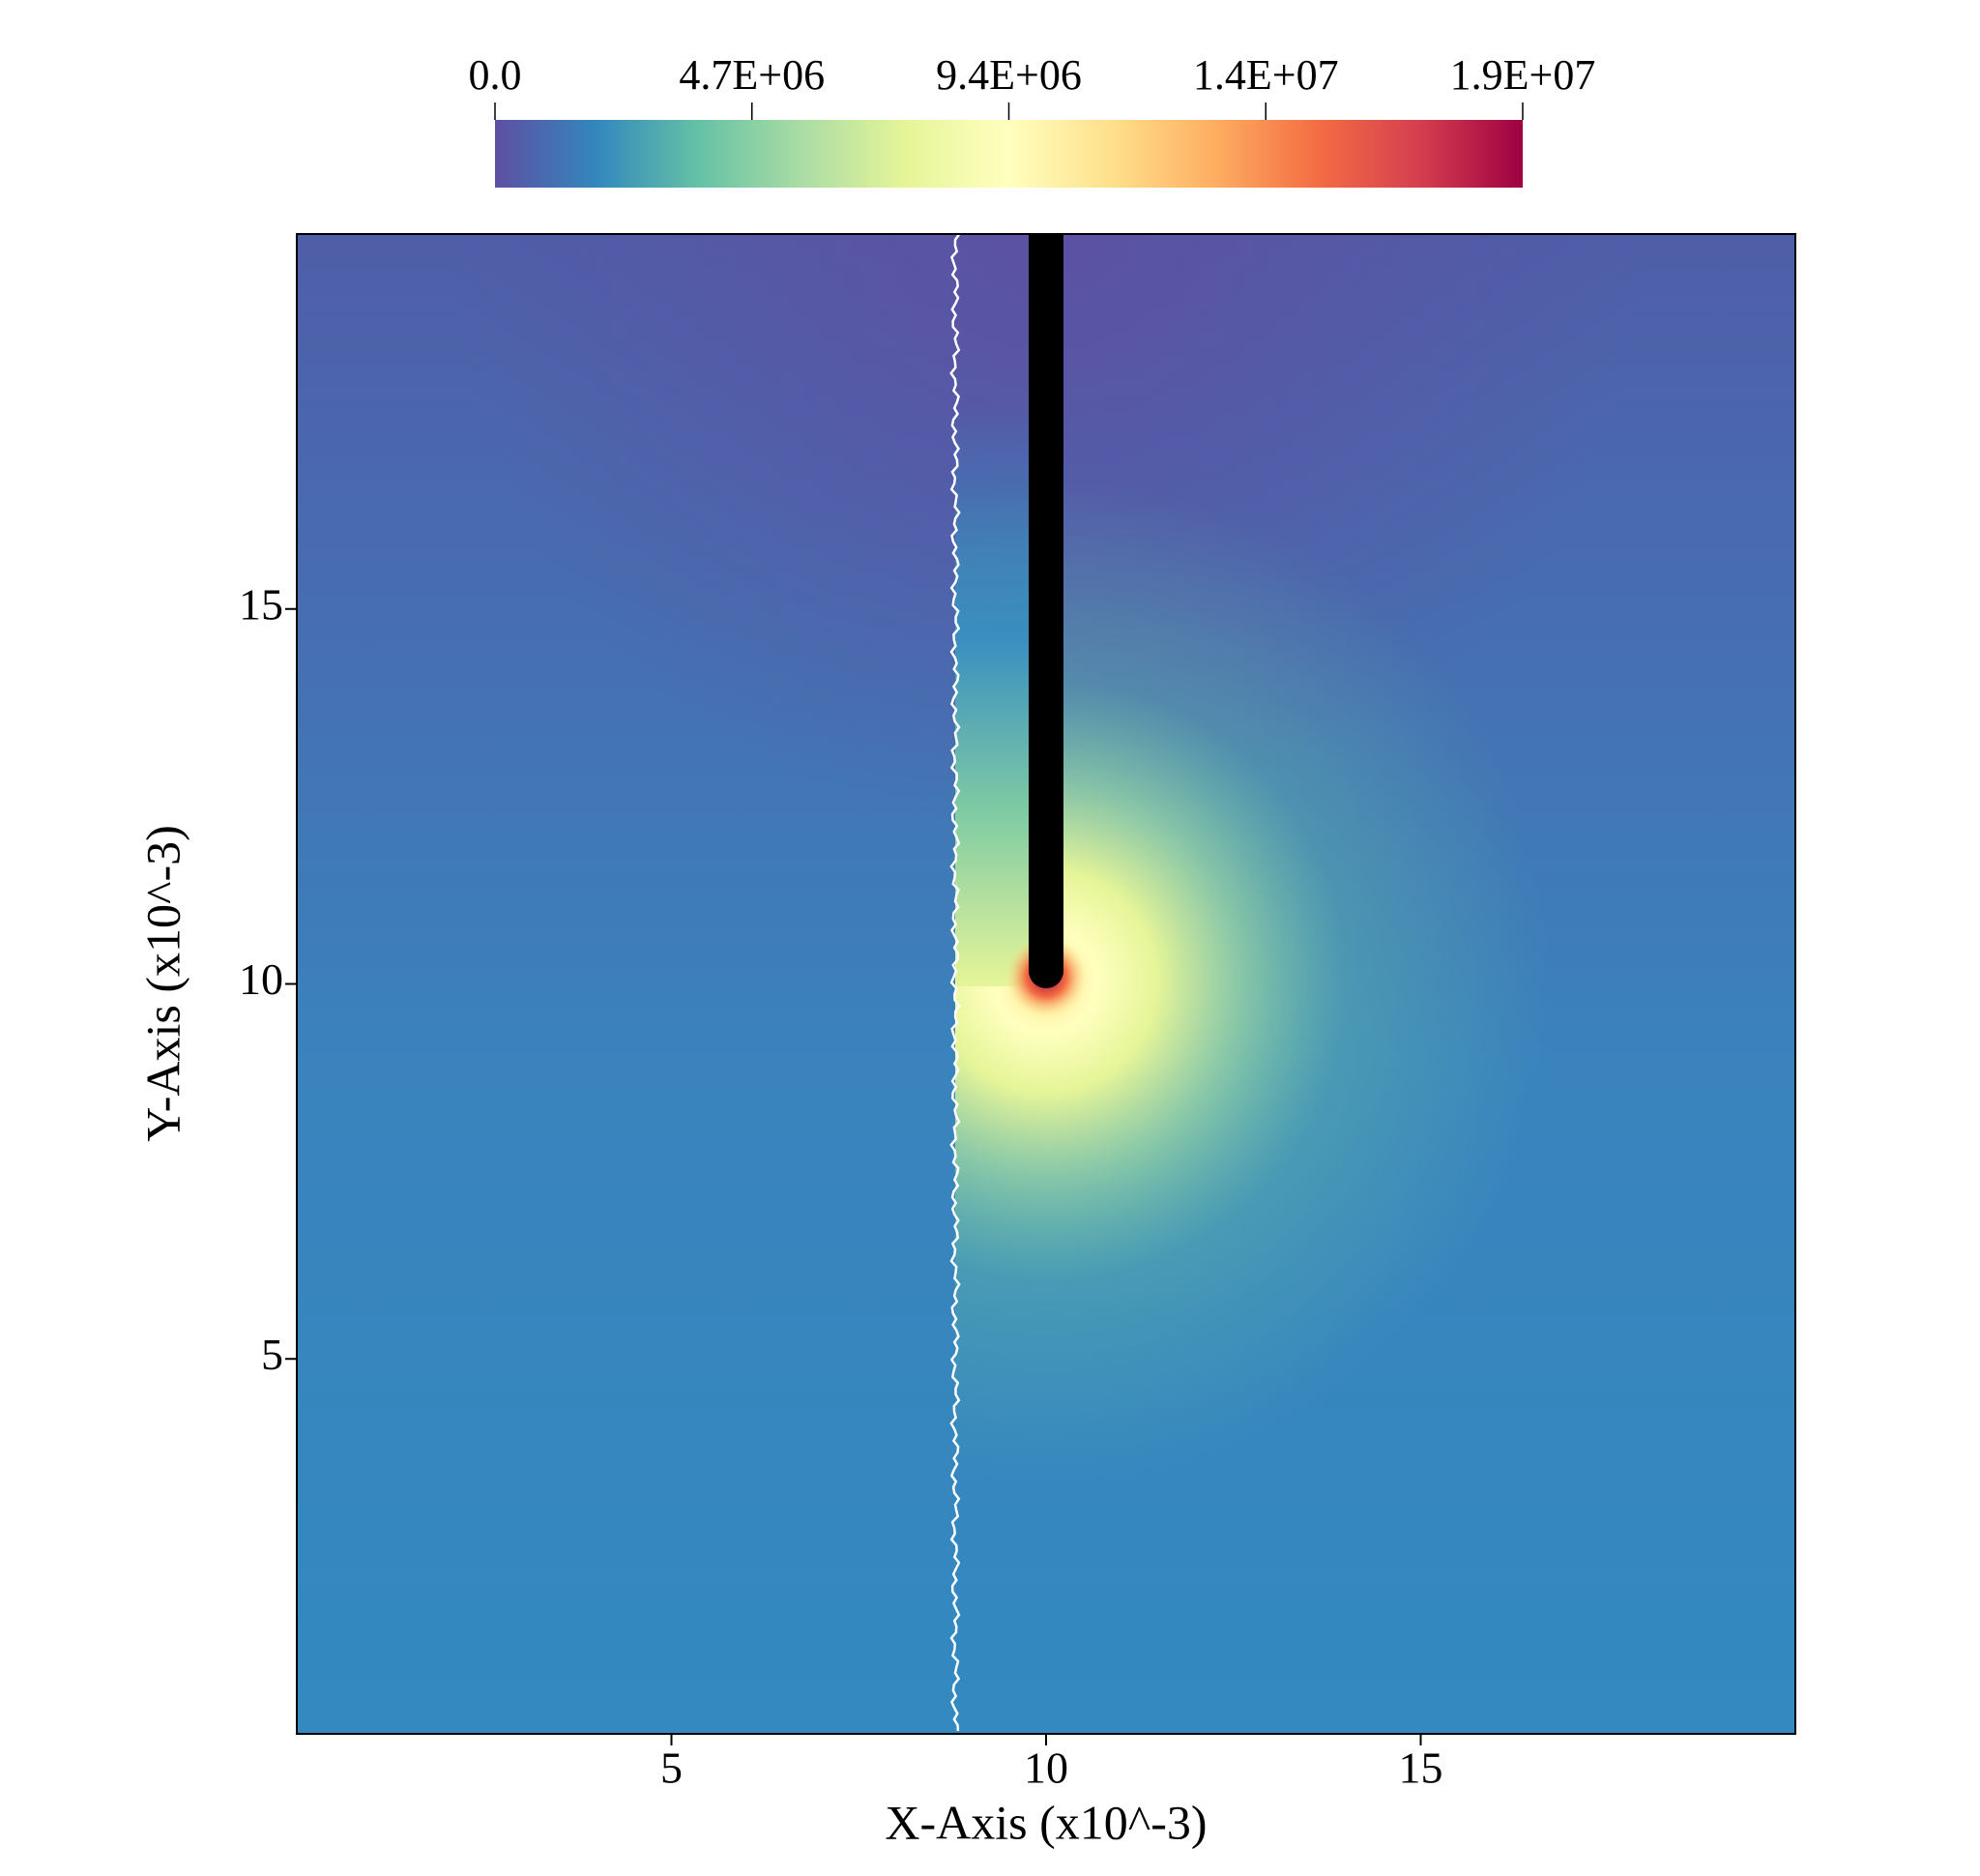 This screenshot has width=1980, height=1876. I want to click on y-tick-label: 10, so click(261, 979).